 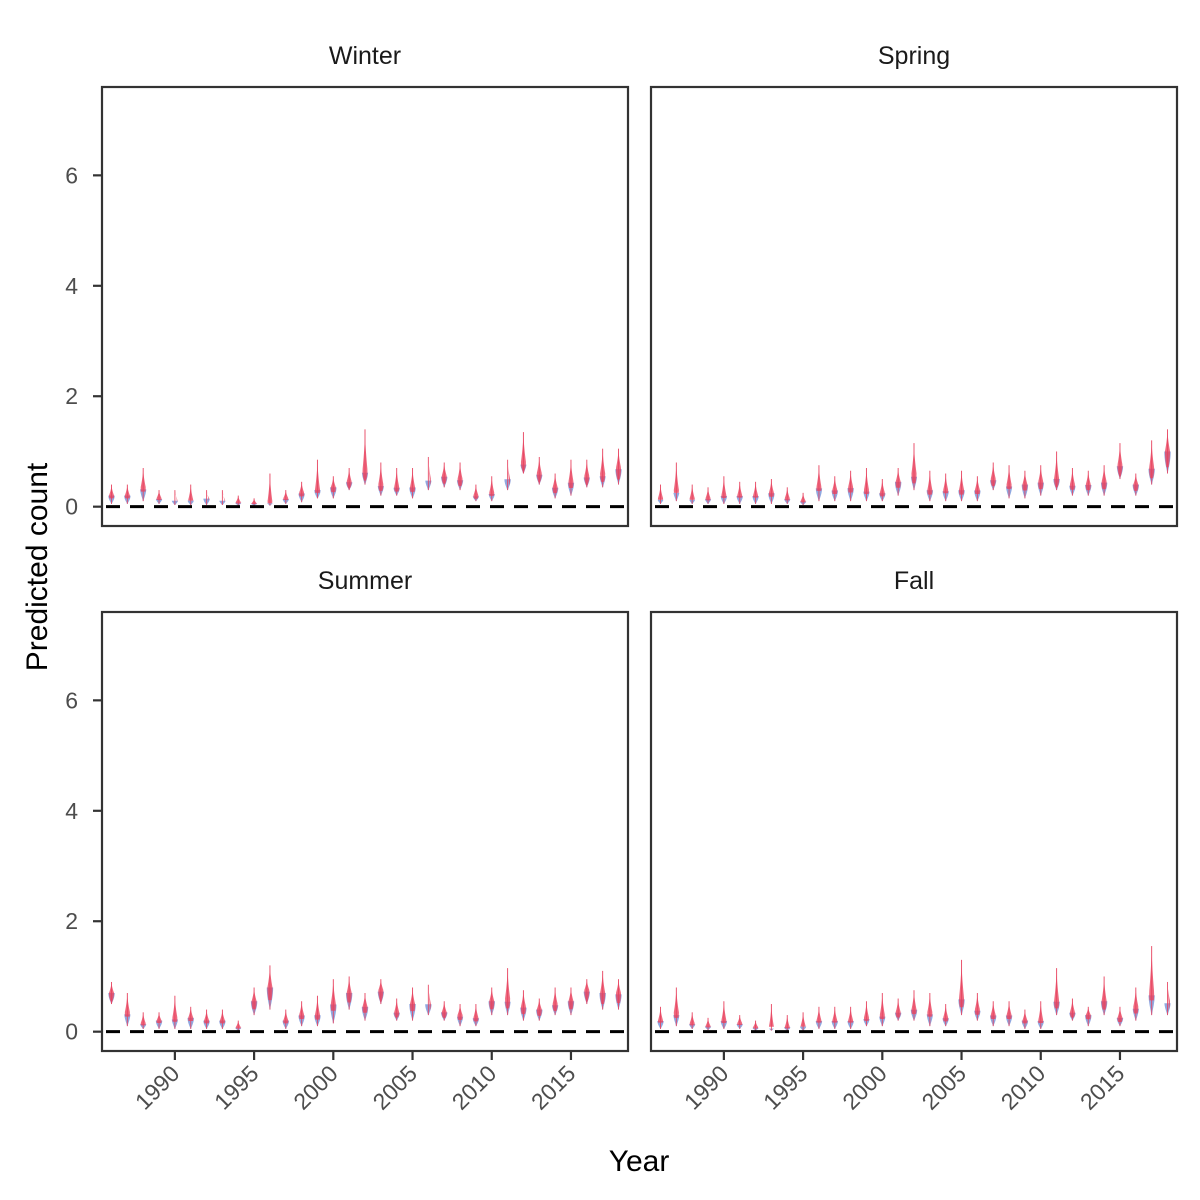 I want to click on x-tick-label: 2010, so click(x=474, y=1087).